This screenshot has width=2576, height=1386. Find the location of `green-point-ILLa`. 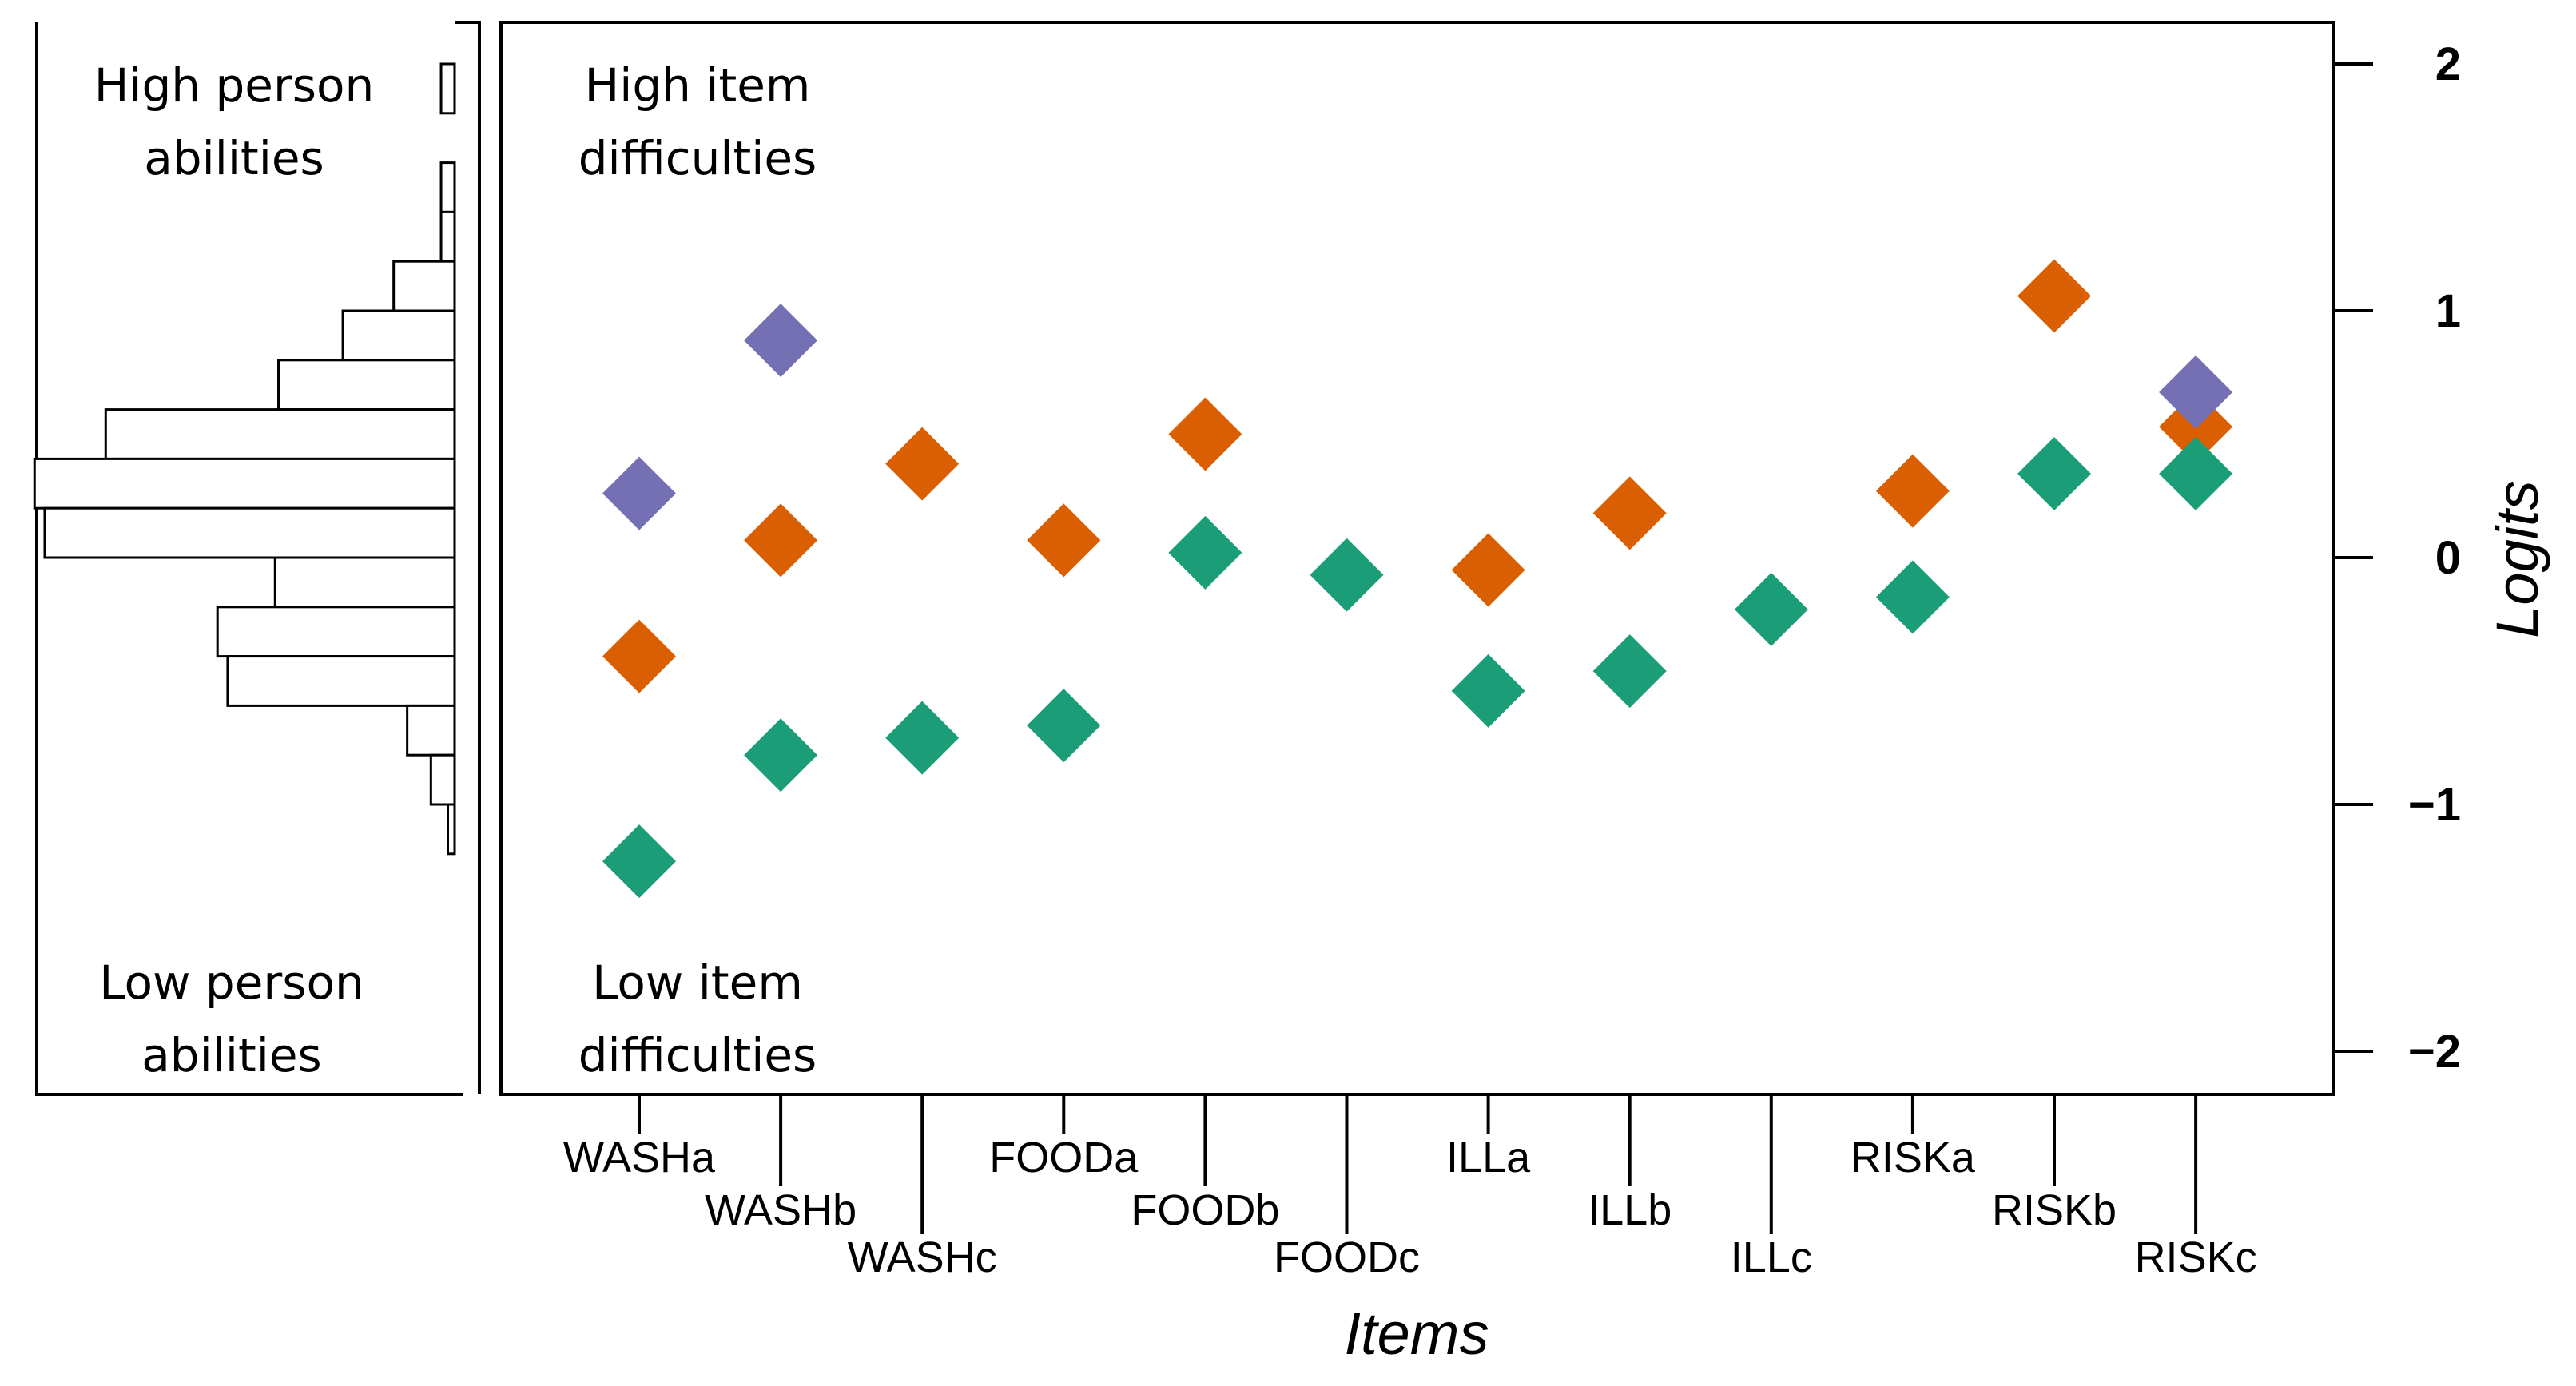

green-point-ILLa is located at coordinates (1488, 690).